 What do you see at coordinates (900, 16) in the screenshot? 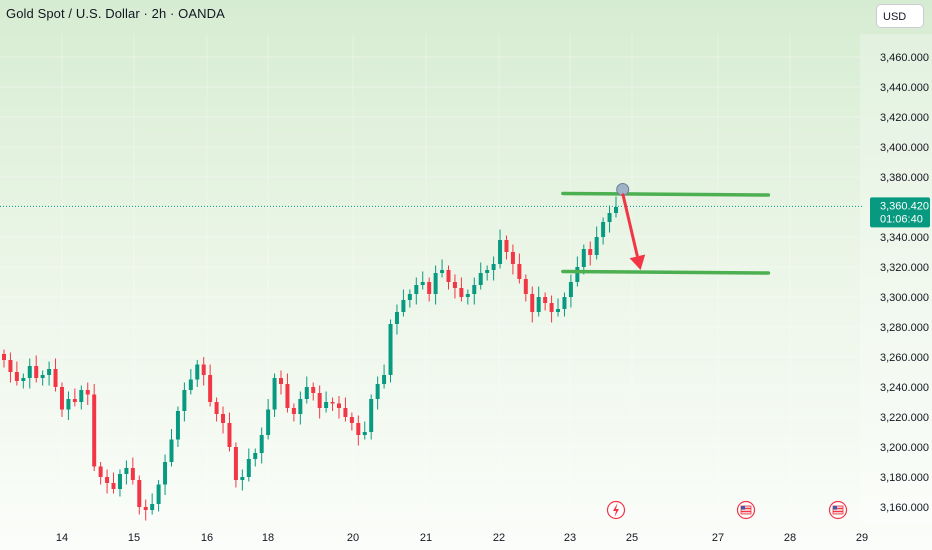
I see `currency-button: USD` at bounding box center [900, 16].